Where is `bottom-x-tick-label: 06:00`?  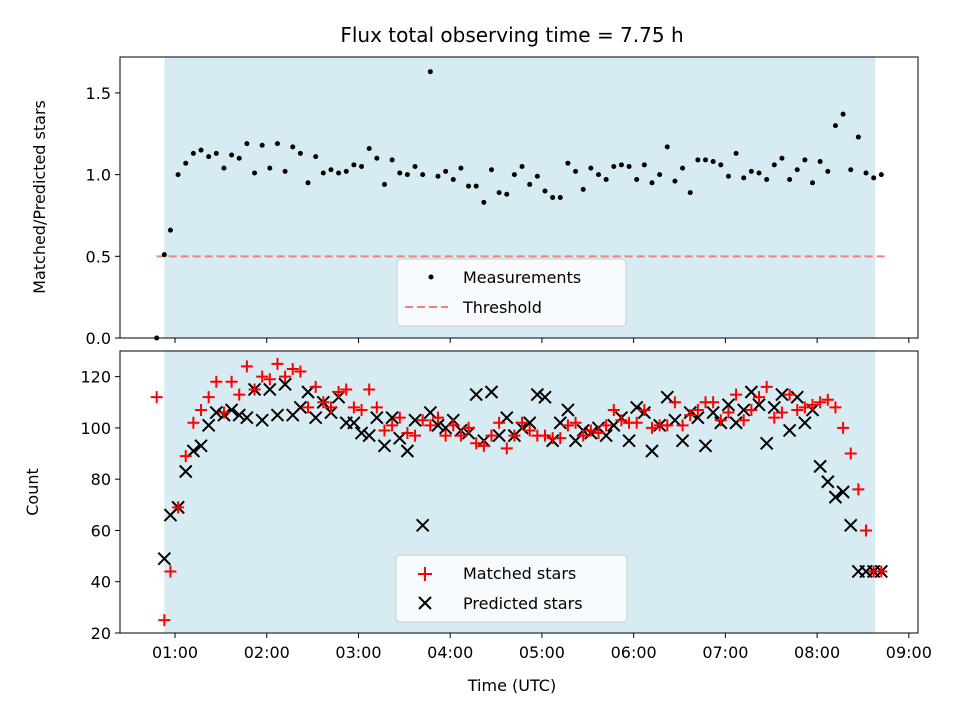
bottom-x-tick-label: 06:00 is located at coordinates (634, 652).